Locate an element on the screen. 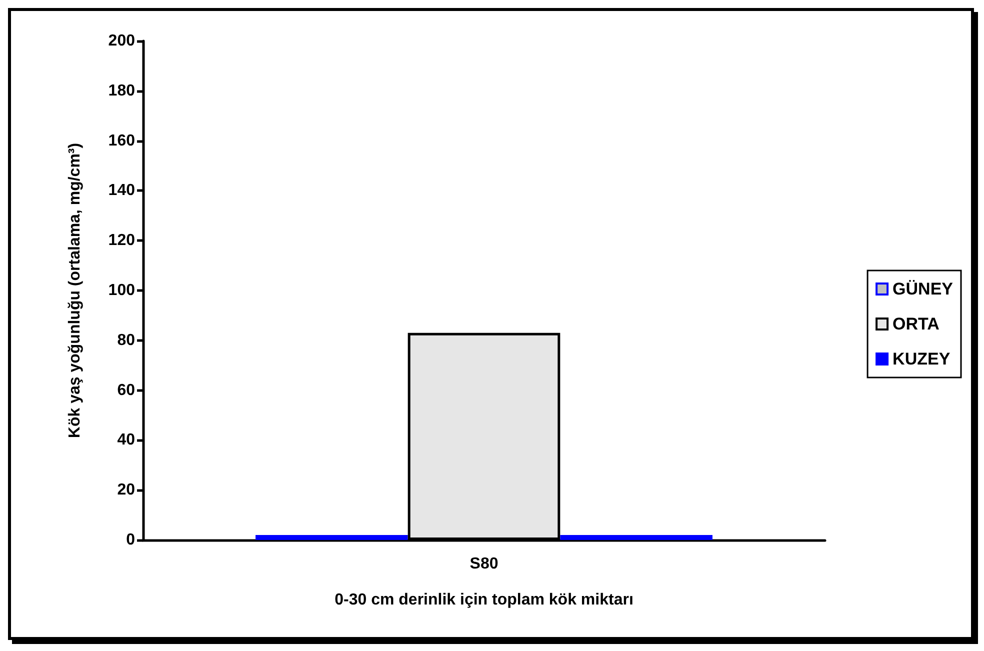 This screenshot has height=651, width=984. y-tick-label: 120 is located at coordinates (122, 241).